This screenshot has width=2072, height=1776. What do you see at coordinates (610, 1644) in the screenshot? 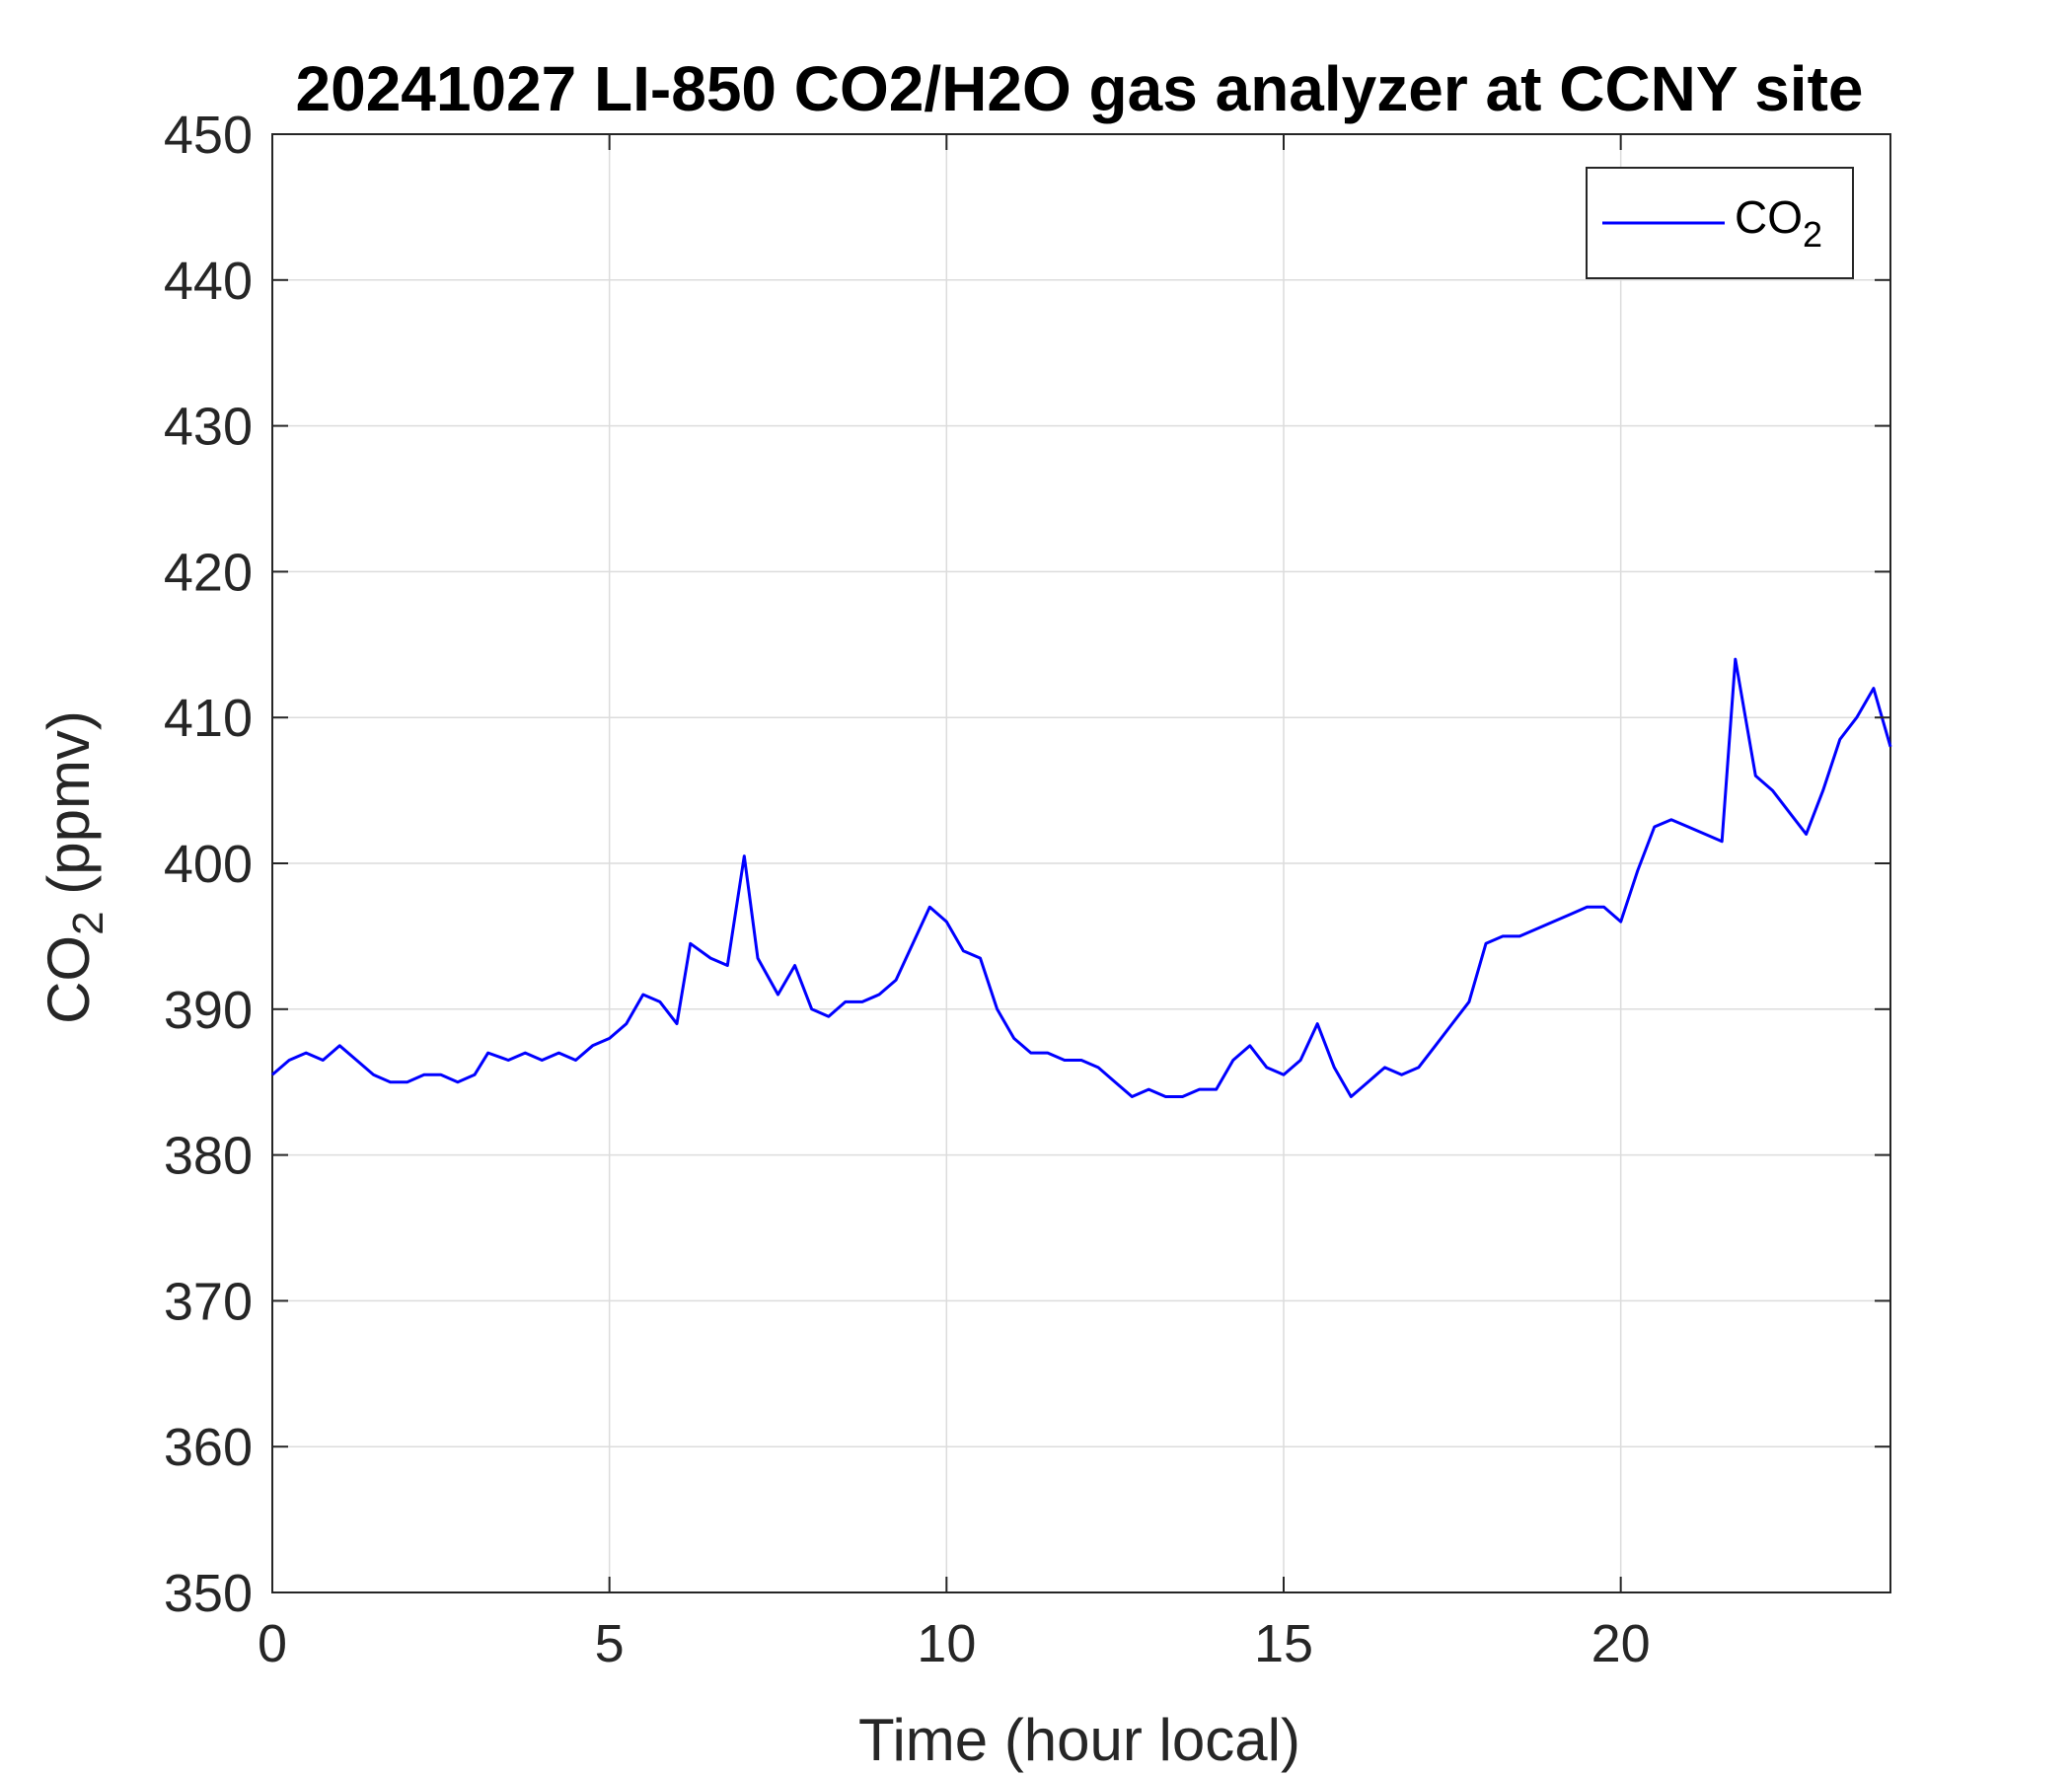
I see `x-tick-label: 5` at bounding box center [610, 1644].